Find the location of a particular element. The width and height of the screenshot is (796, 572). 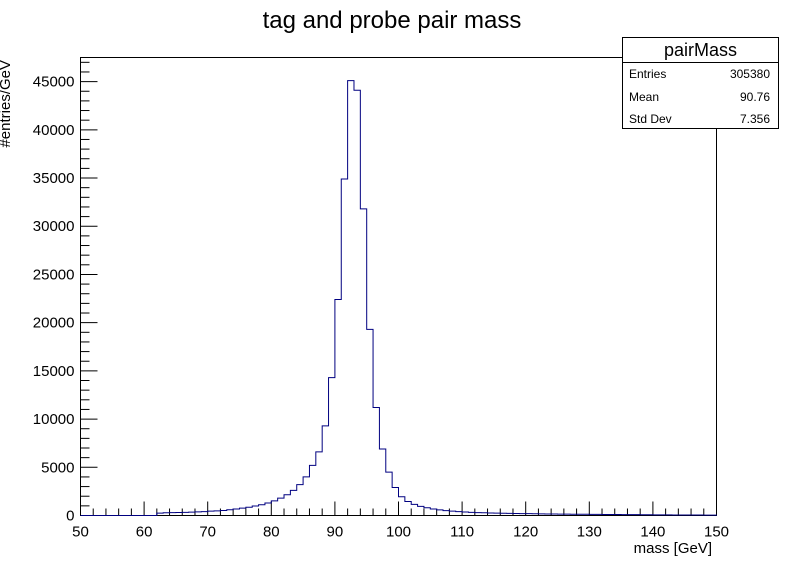

x-tick-label: 130 is located at coordinates (589, 532).